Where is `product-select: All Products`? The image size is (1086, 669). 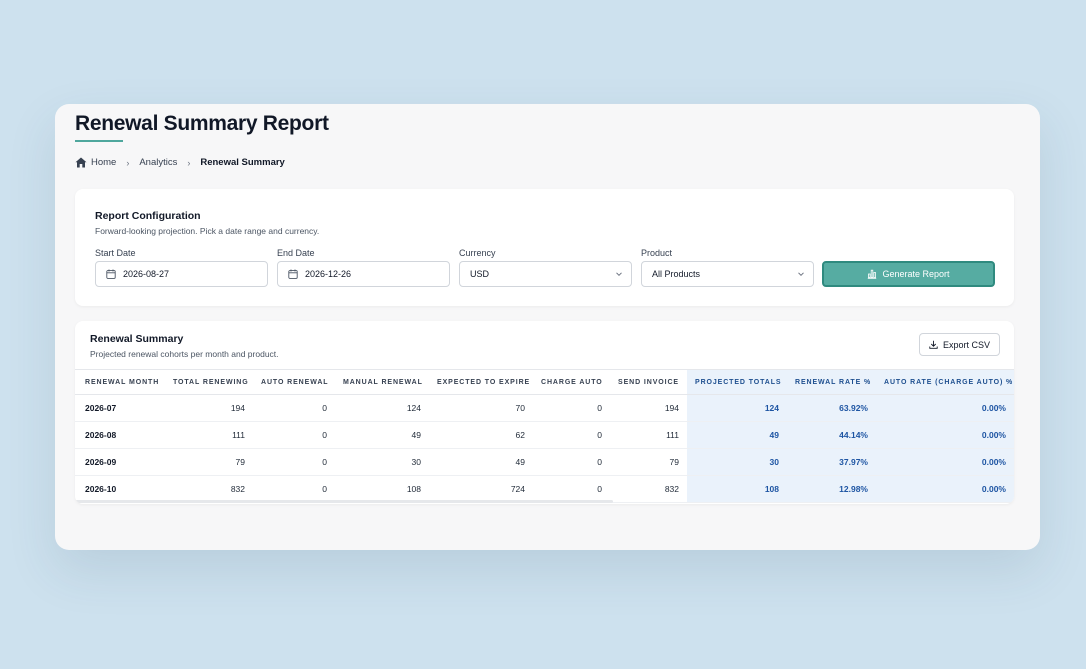 product-select: All Products is located at coordinates (727, 274).